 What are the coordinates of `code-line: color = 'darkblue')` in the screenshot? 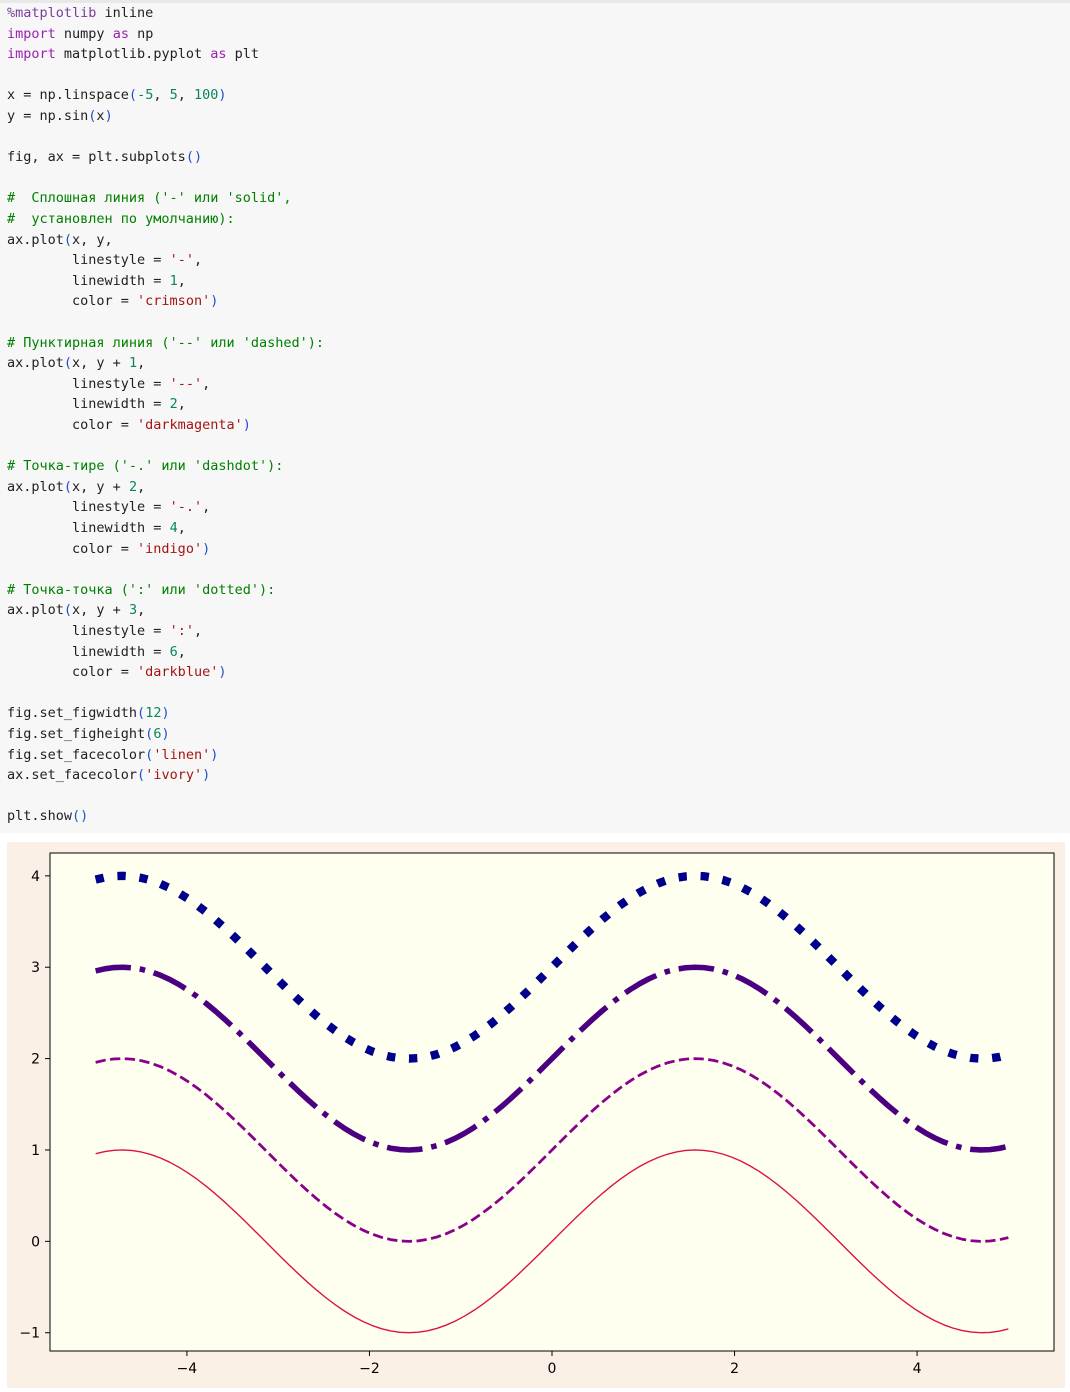 It's located at (116, 672).